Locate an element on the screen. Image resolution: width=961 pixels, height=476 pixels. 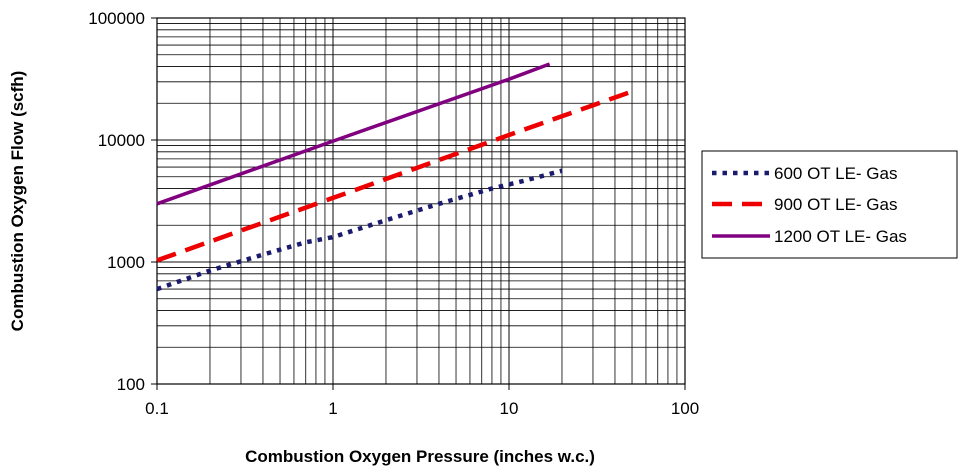
legend-label-1: 600 OT LE- Gas is located at coordinates (835, 173).